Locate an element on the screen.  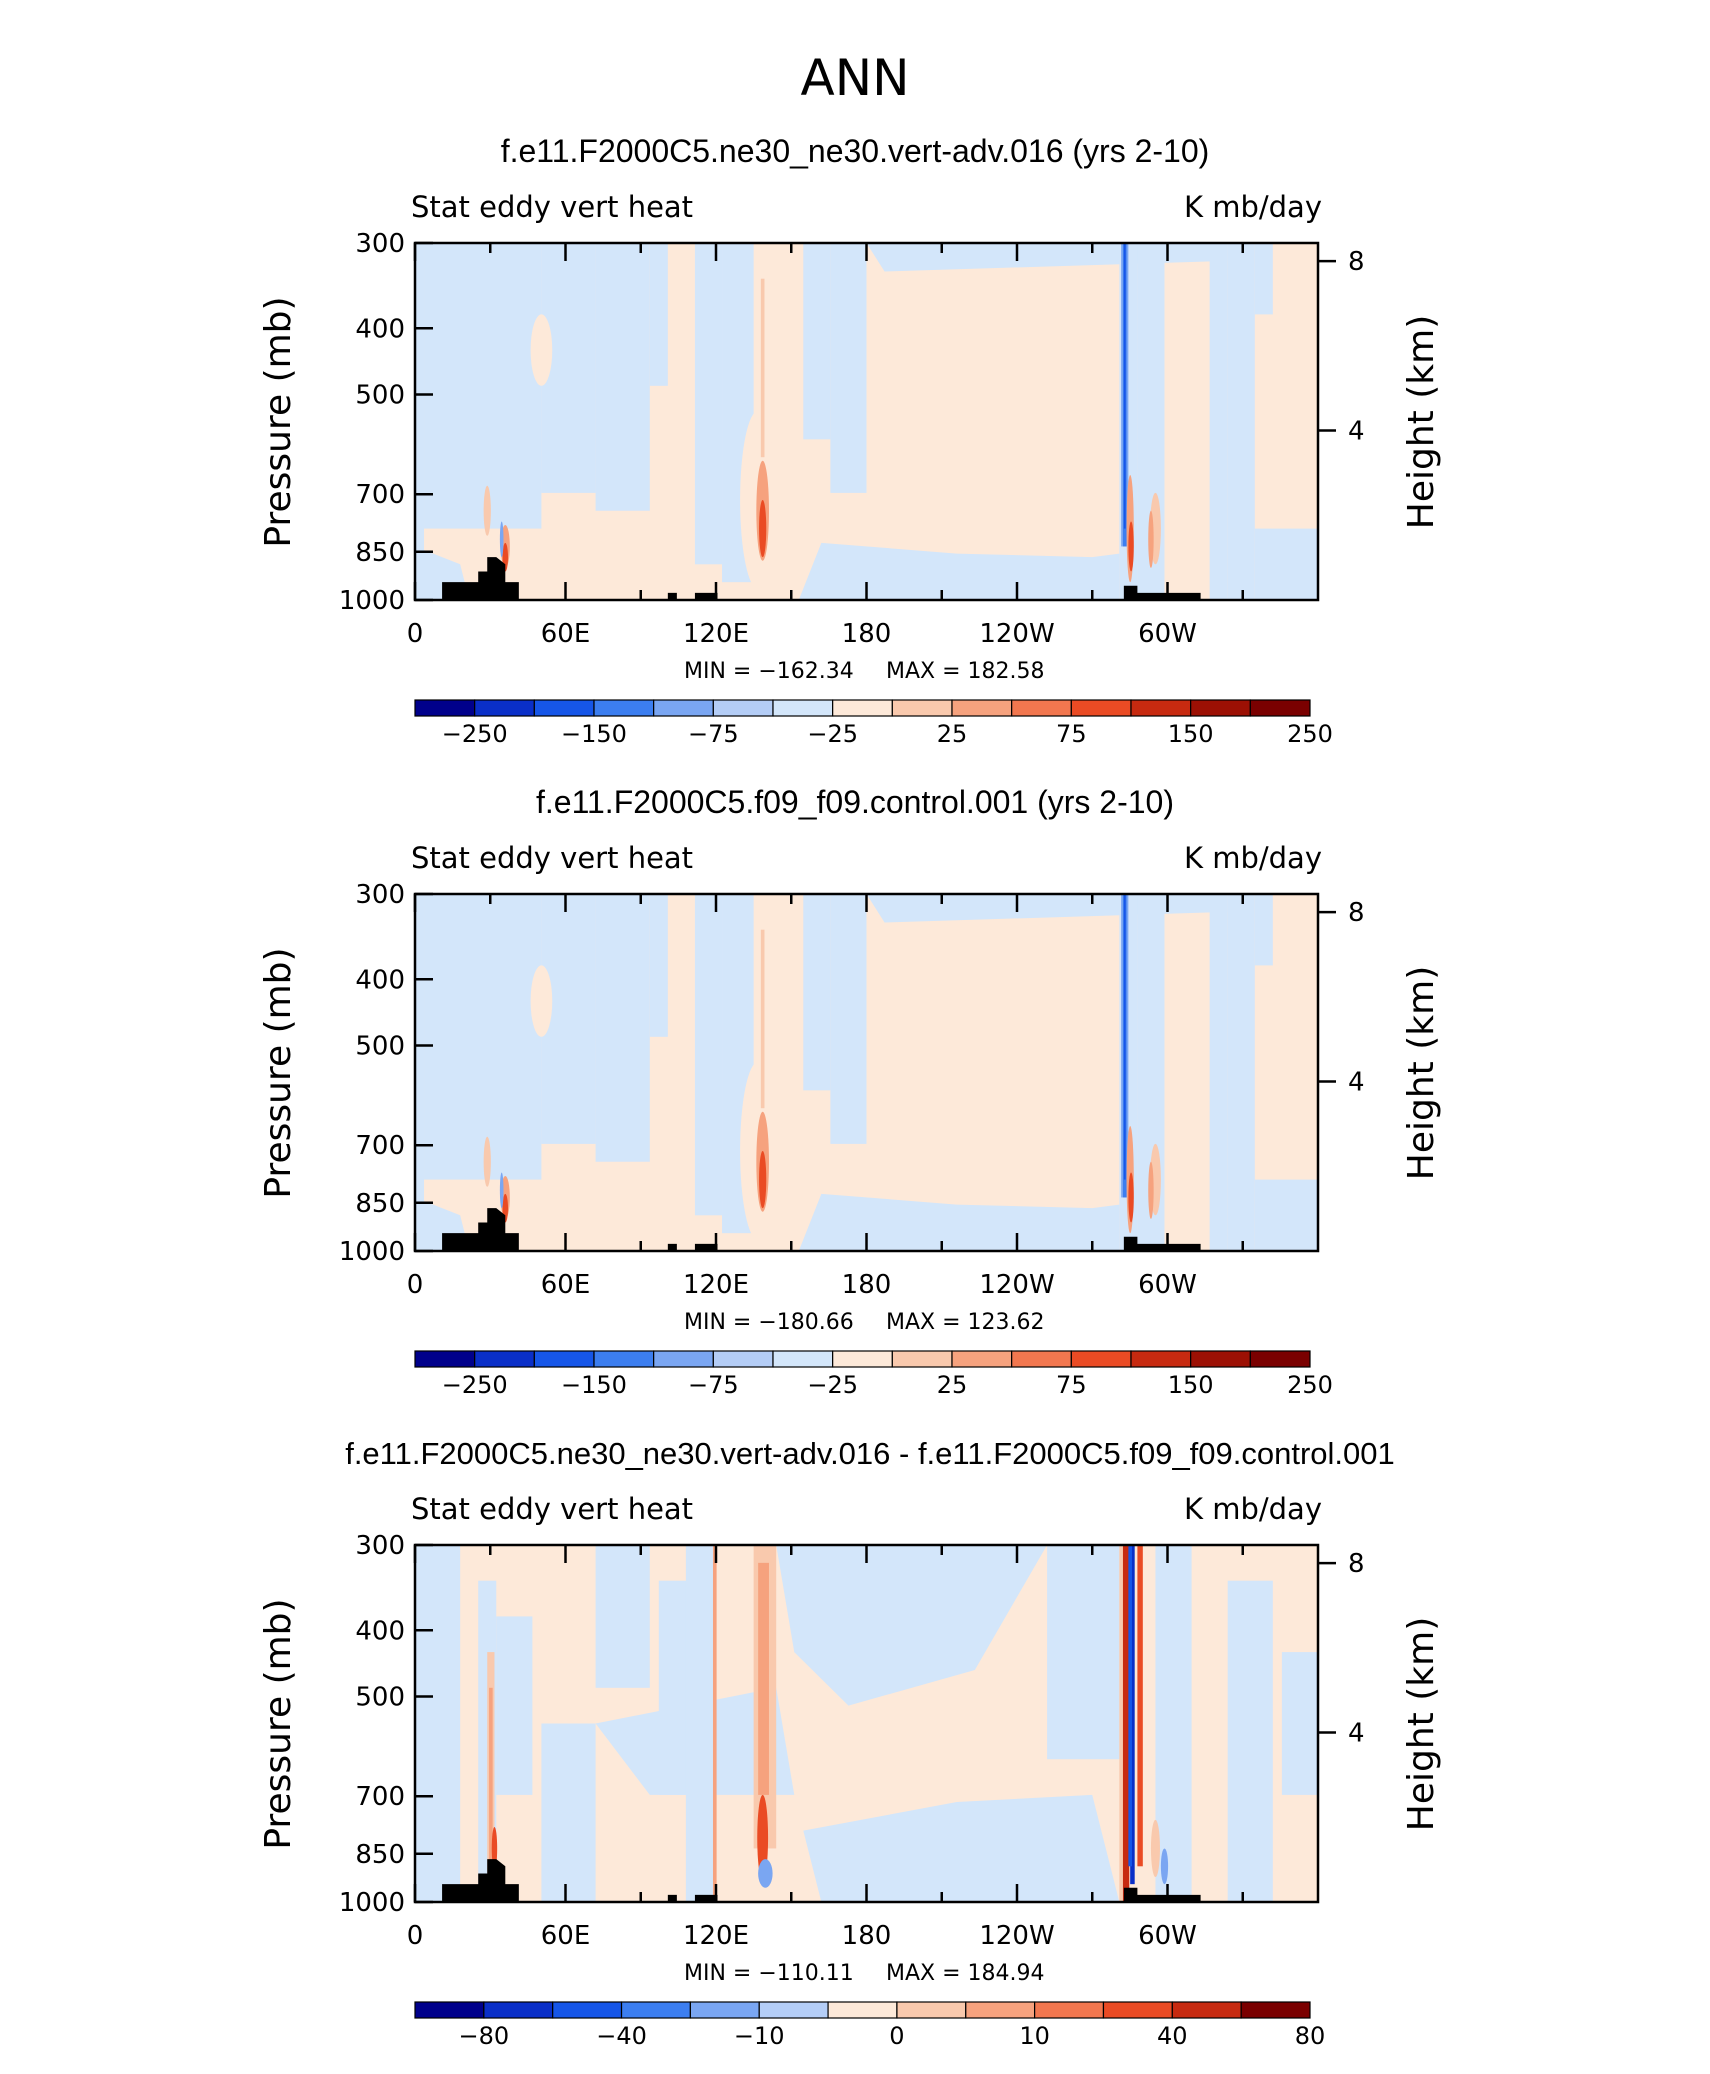
min-label: MIN = −162.34 is located at coordinates (769, 671).